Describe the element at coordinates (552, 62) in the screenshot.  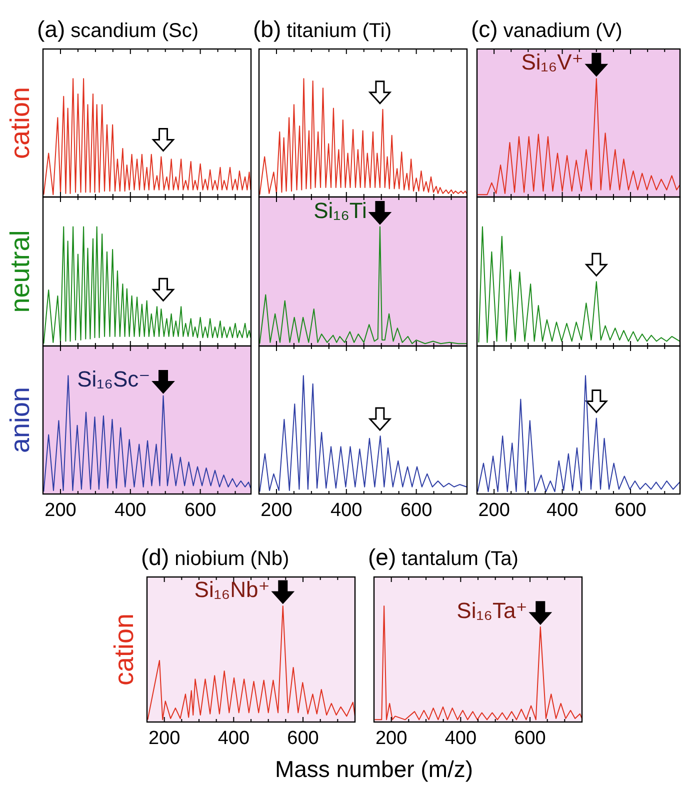
I see `annotation: Si₁₆V⁺` at that location.